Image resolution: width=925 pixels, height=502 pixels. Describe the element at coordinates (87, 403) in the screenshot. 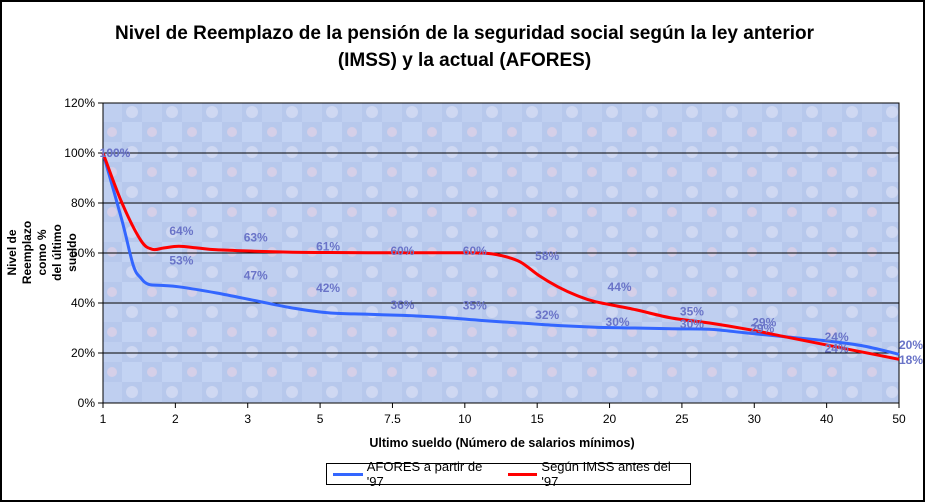

I see `y-tick-label: 0%` at that location.